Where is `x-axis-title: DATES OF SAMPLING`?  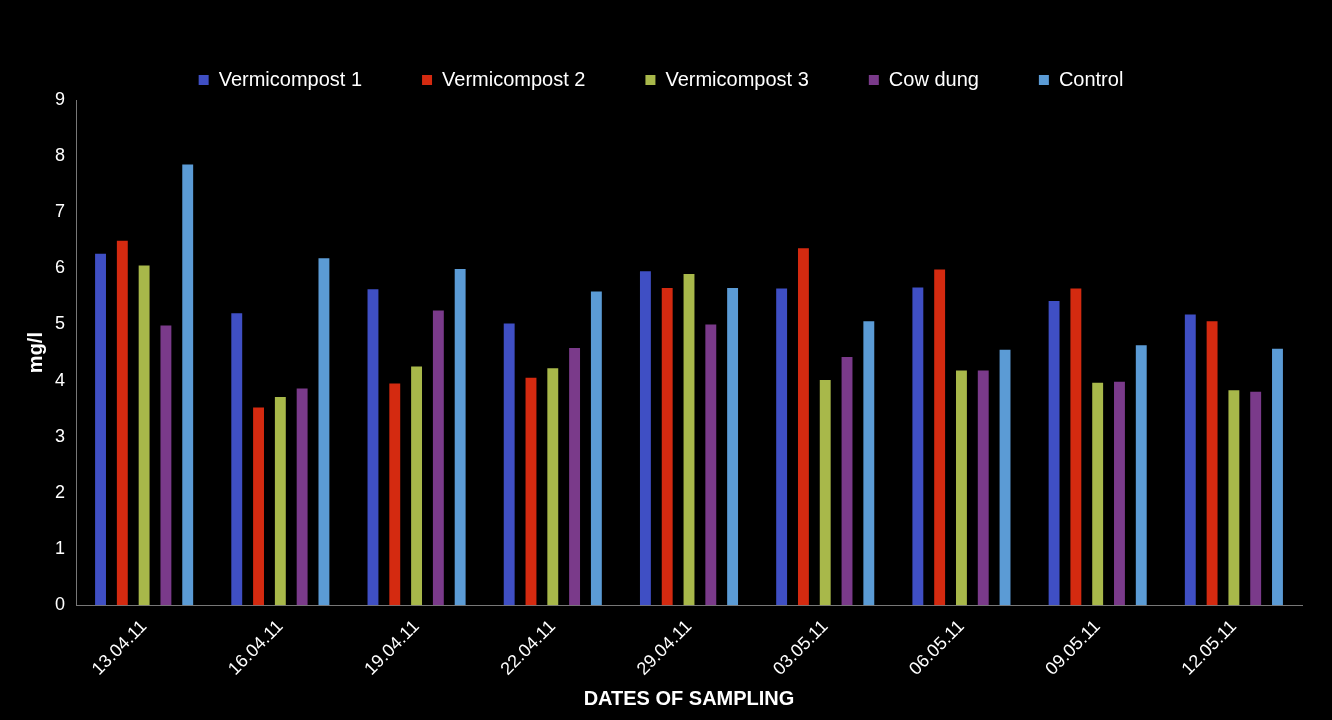
x-axis-title: DATES OF SAMPLING is located at coordinates (689, 697).